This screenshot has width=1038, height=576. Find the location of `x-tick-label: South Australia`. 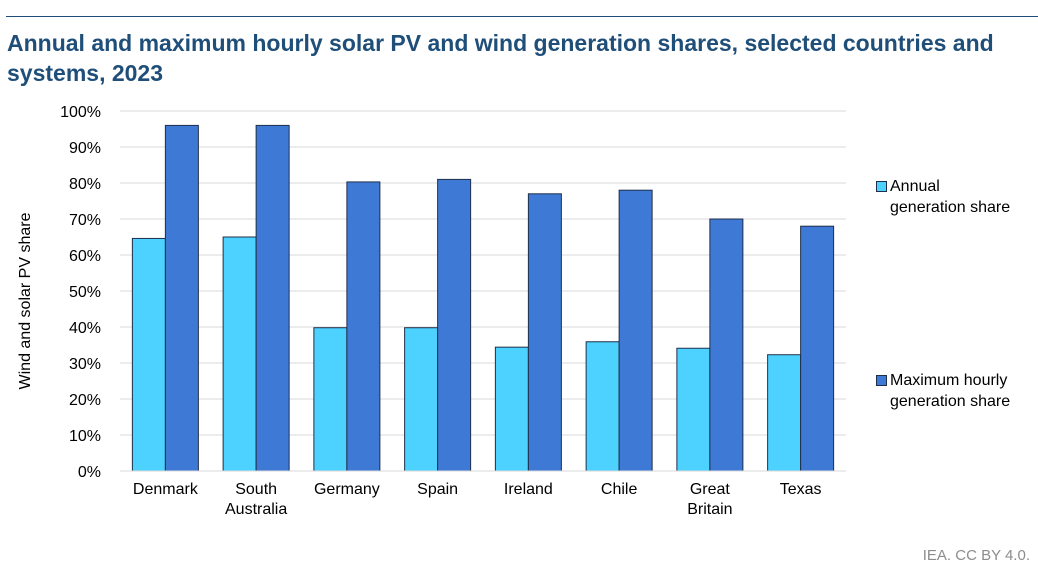

x-tick-label: South Australia is located at coordinates (256, 499).